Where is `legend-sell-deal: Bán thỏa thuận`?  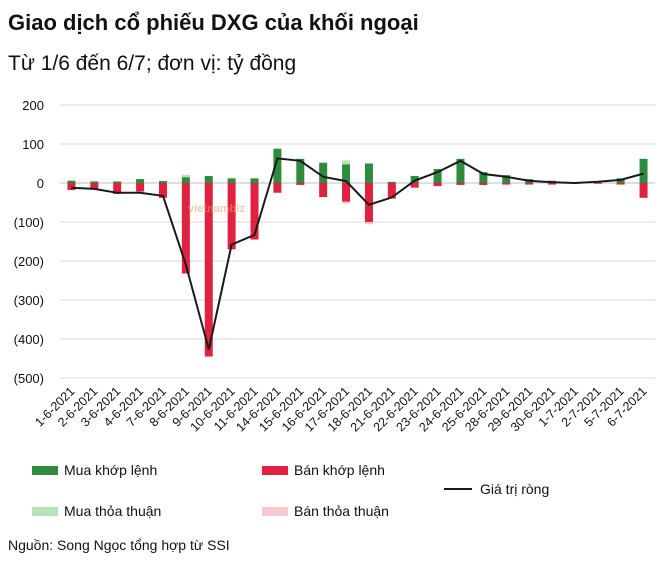 legend-sell-deal: Bán thỏa thuận is located at coordinates (325, 511).